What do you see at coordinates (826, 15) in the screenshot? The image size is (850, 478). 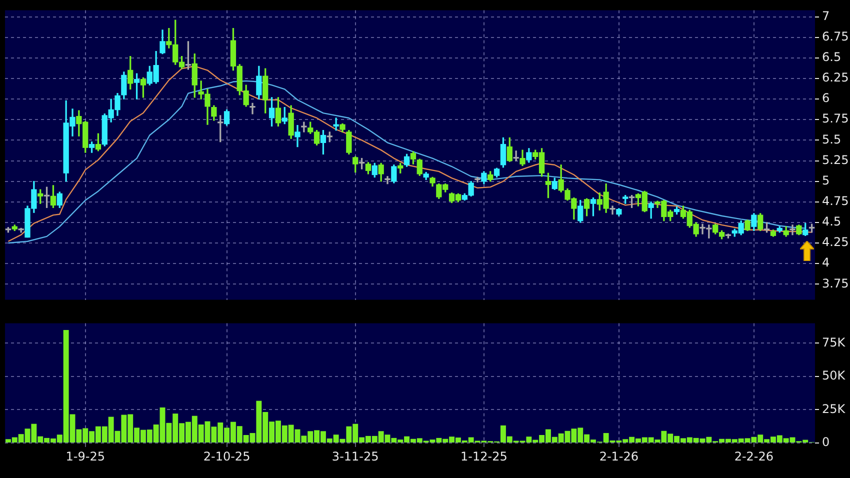 I see `y-tick-label: 7` at bounding box center [826, 15].